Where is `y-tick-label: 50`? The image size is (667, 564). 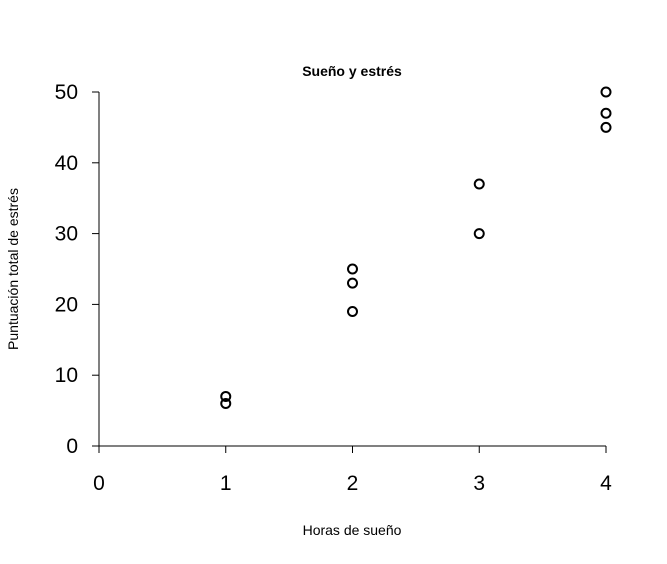 y-tick-label: 50 is located at coordinates (66, 92).